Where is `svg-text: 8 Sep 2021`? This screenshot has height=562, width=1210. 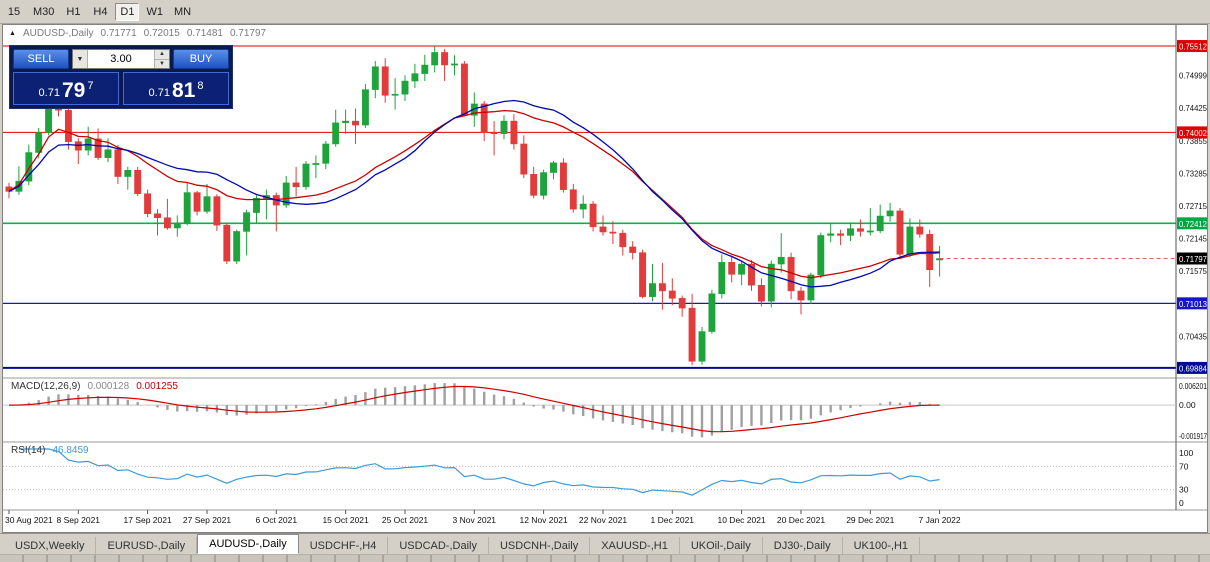 svg-text: 8 Sep 2021 is located at coordinates (79, 520).